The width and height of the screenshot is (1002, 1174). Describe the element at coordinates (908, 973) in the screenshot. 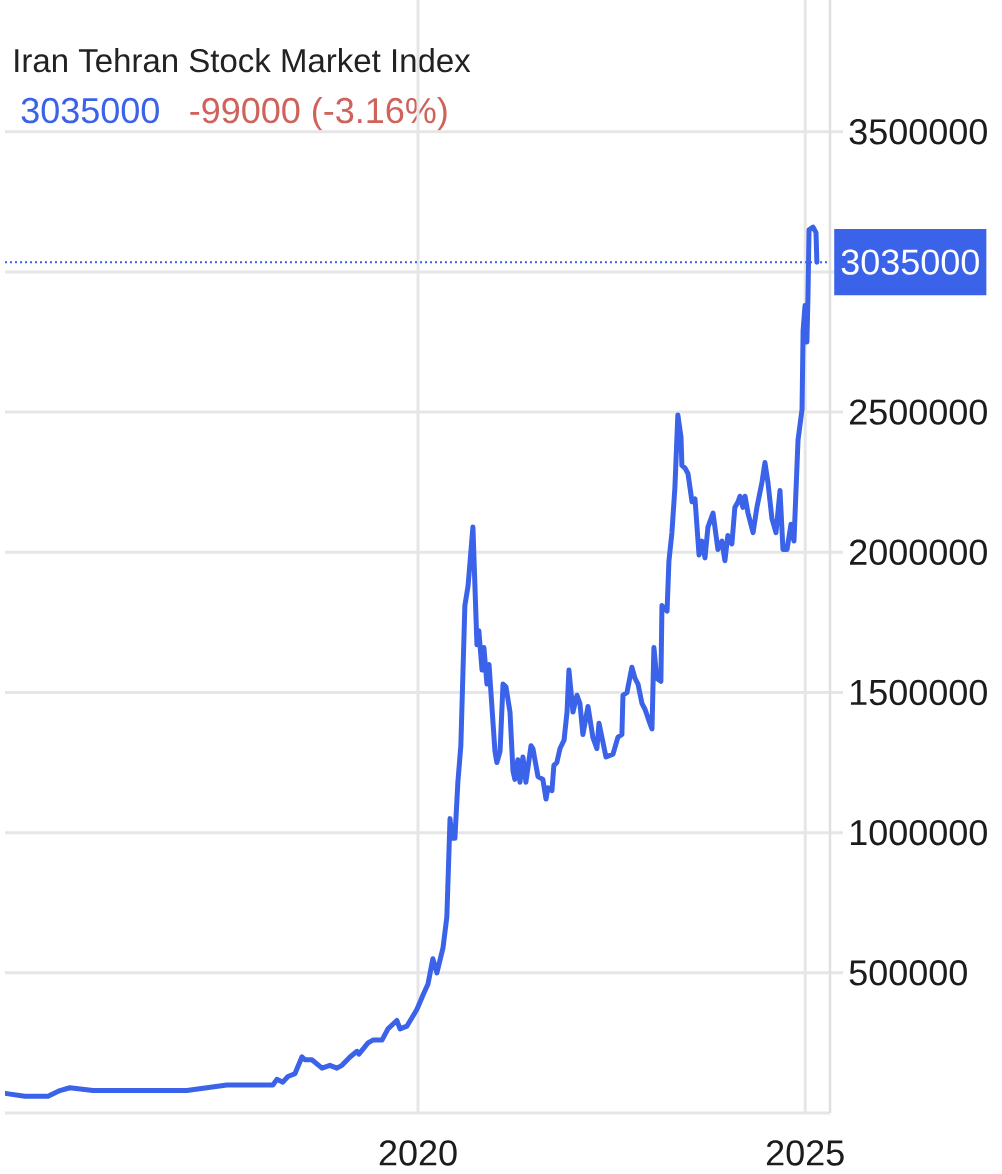

I see `y-tick-label: 500000` at that location.